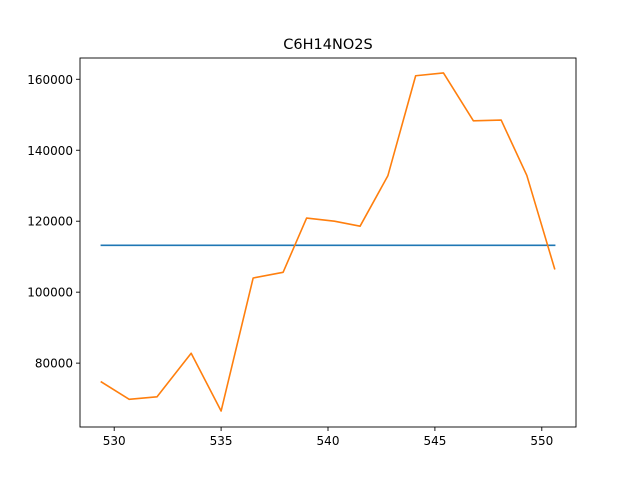 This screenshot has width=640, height=480. Describe the element at coordinates (54, 364) in the screenshot. I see `y-tick-label: 80000` at that location.